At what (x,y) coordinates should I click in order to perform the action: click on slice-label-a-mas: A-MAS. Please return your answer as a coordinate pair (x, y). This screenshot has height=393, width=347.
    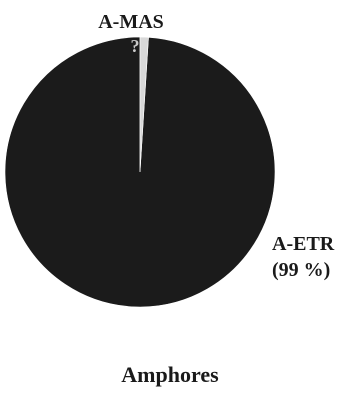
    Looking at the image, I should click on (131, 22).